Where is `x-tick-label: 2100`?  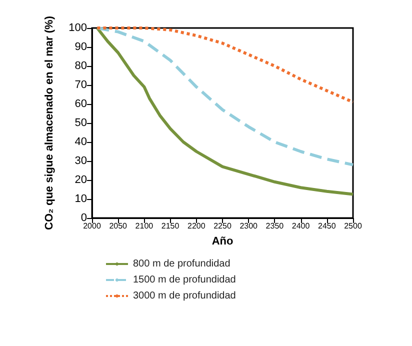 x-tick-label: 2100 is located at coordinates (144, 226).